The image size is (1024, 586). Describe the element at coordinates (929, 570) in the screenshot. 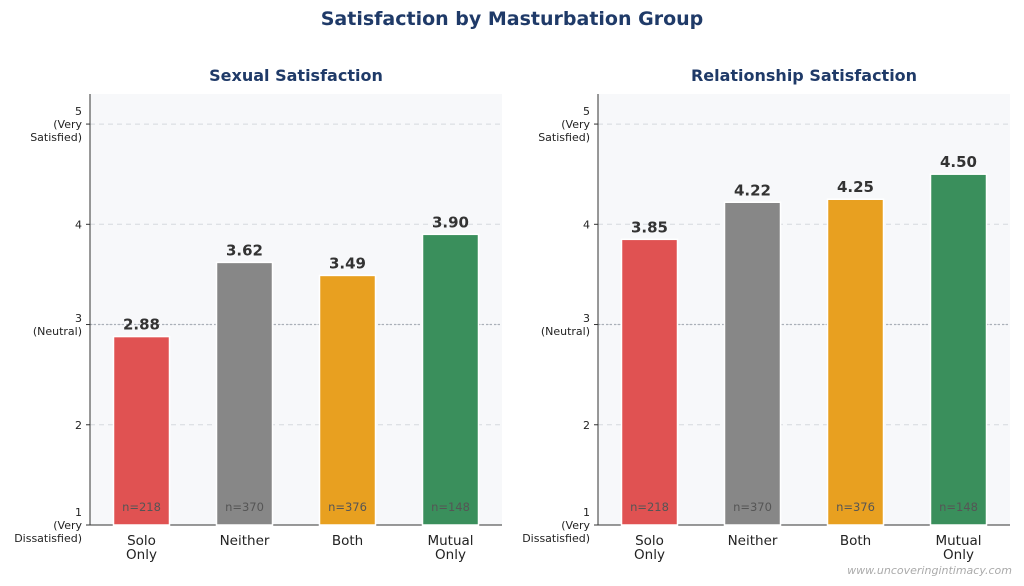

I see `watermark: www.uncoveringintimacy.com` at that location.